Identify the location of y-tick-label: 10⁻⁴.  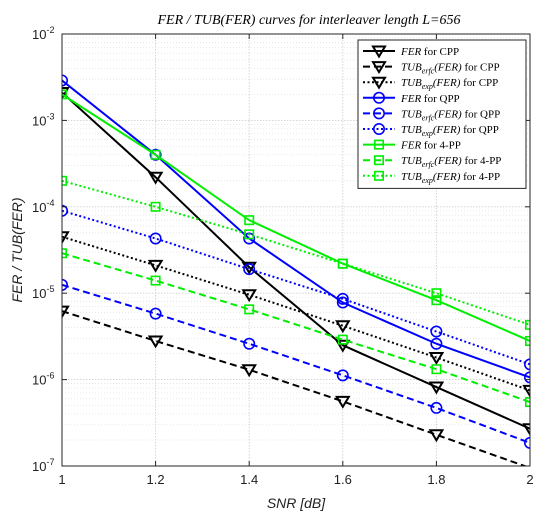
(43, 206).